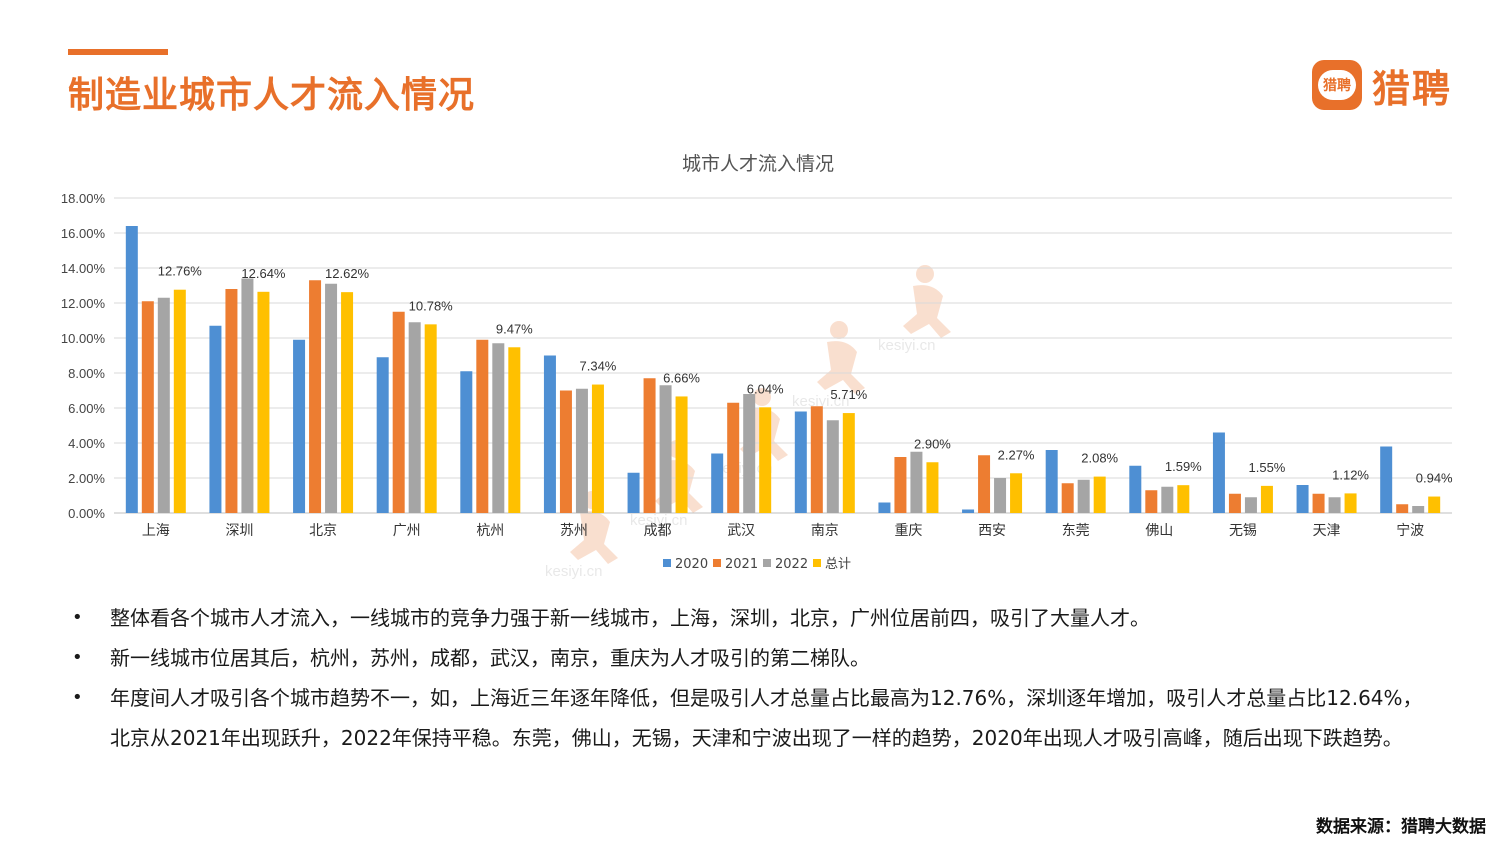  I want to click on x-tick-label: 上海, so click(156, 531).